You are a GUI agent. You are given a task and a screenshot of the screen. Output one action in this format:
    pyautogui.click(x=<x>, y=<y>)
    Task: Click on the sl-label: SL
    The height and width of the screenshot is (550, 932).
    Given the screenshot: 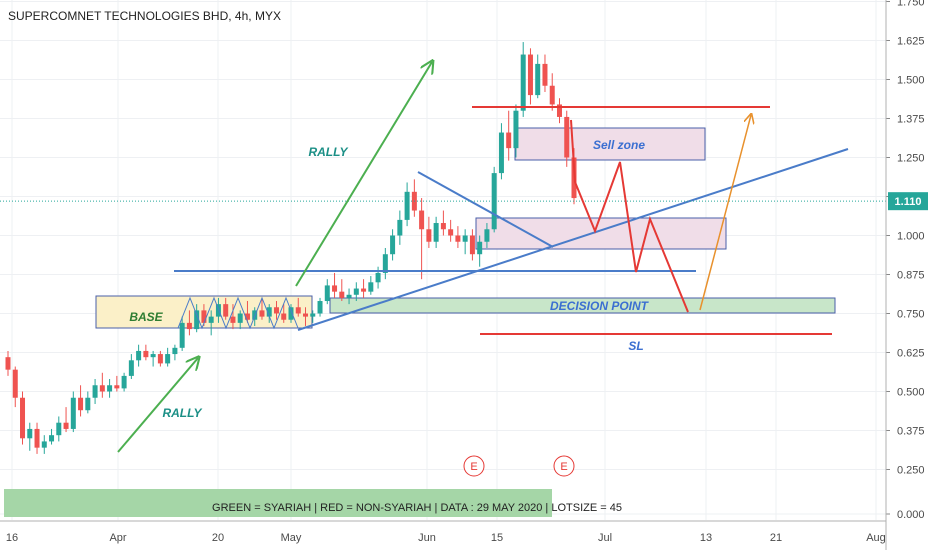 What is the action you would take?
    pyautogui.click(x=635, y=346)
    